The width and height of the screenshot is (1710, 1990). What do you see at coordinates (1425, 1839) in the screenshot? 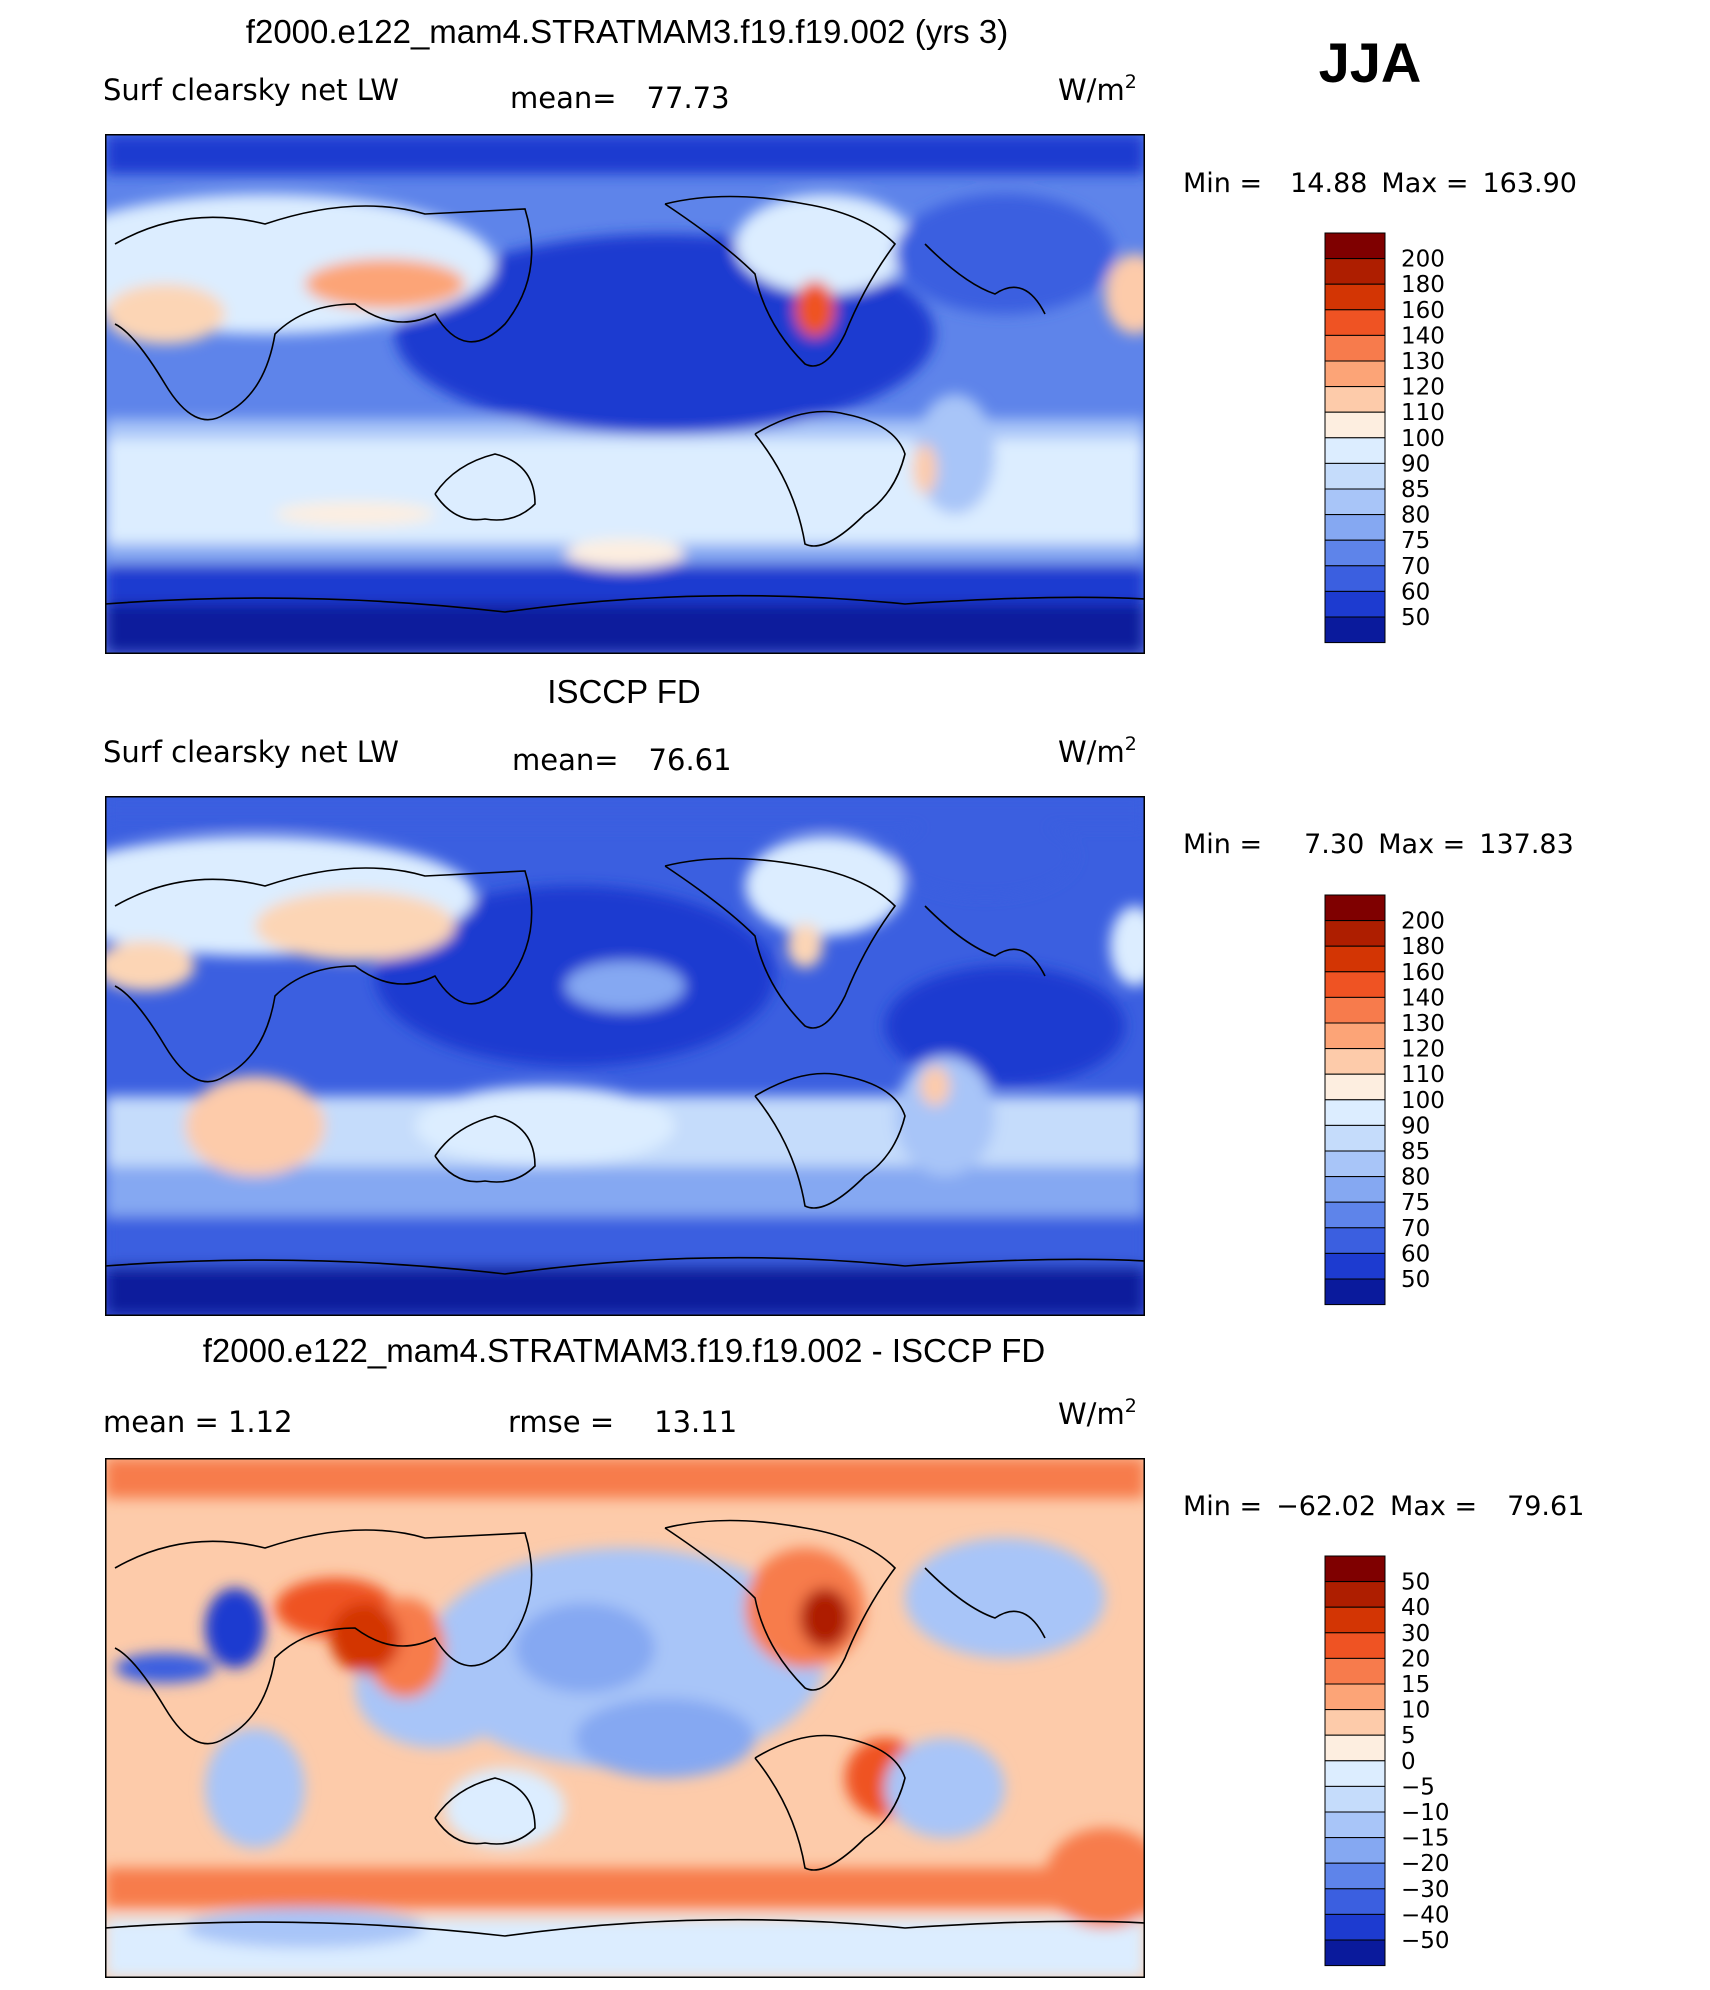
I see `colorbar-tick-label: −15` at bounding box center [1425, 1839].